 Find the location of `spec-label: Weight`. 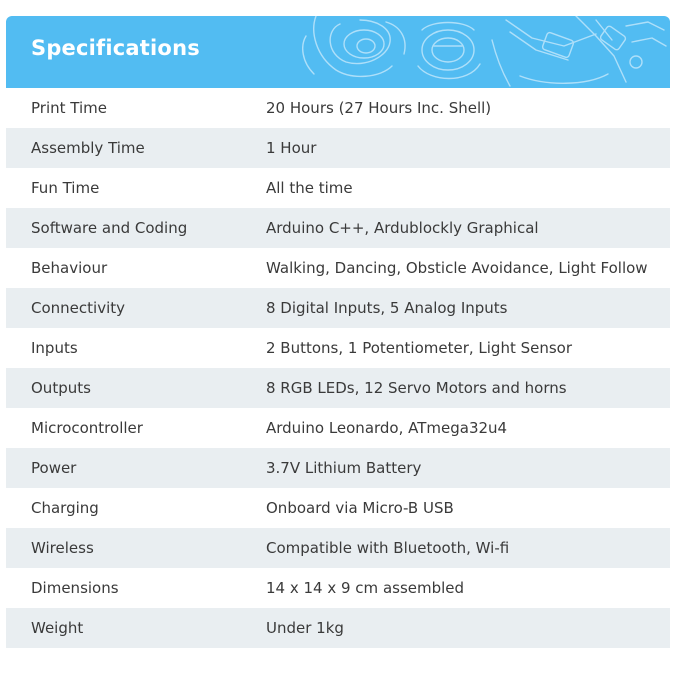

spec-label: Weight is located at coordinates (57, 628).